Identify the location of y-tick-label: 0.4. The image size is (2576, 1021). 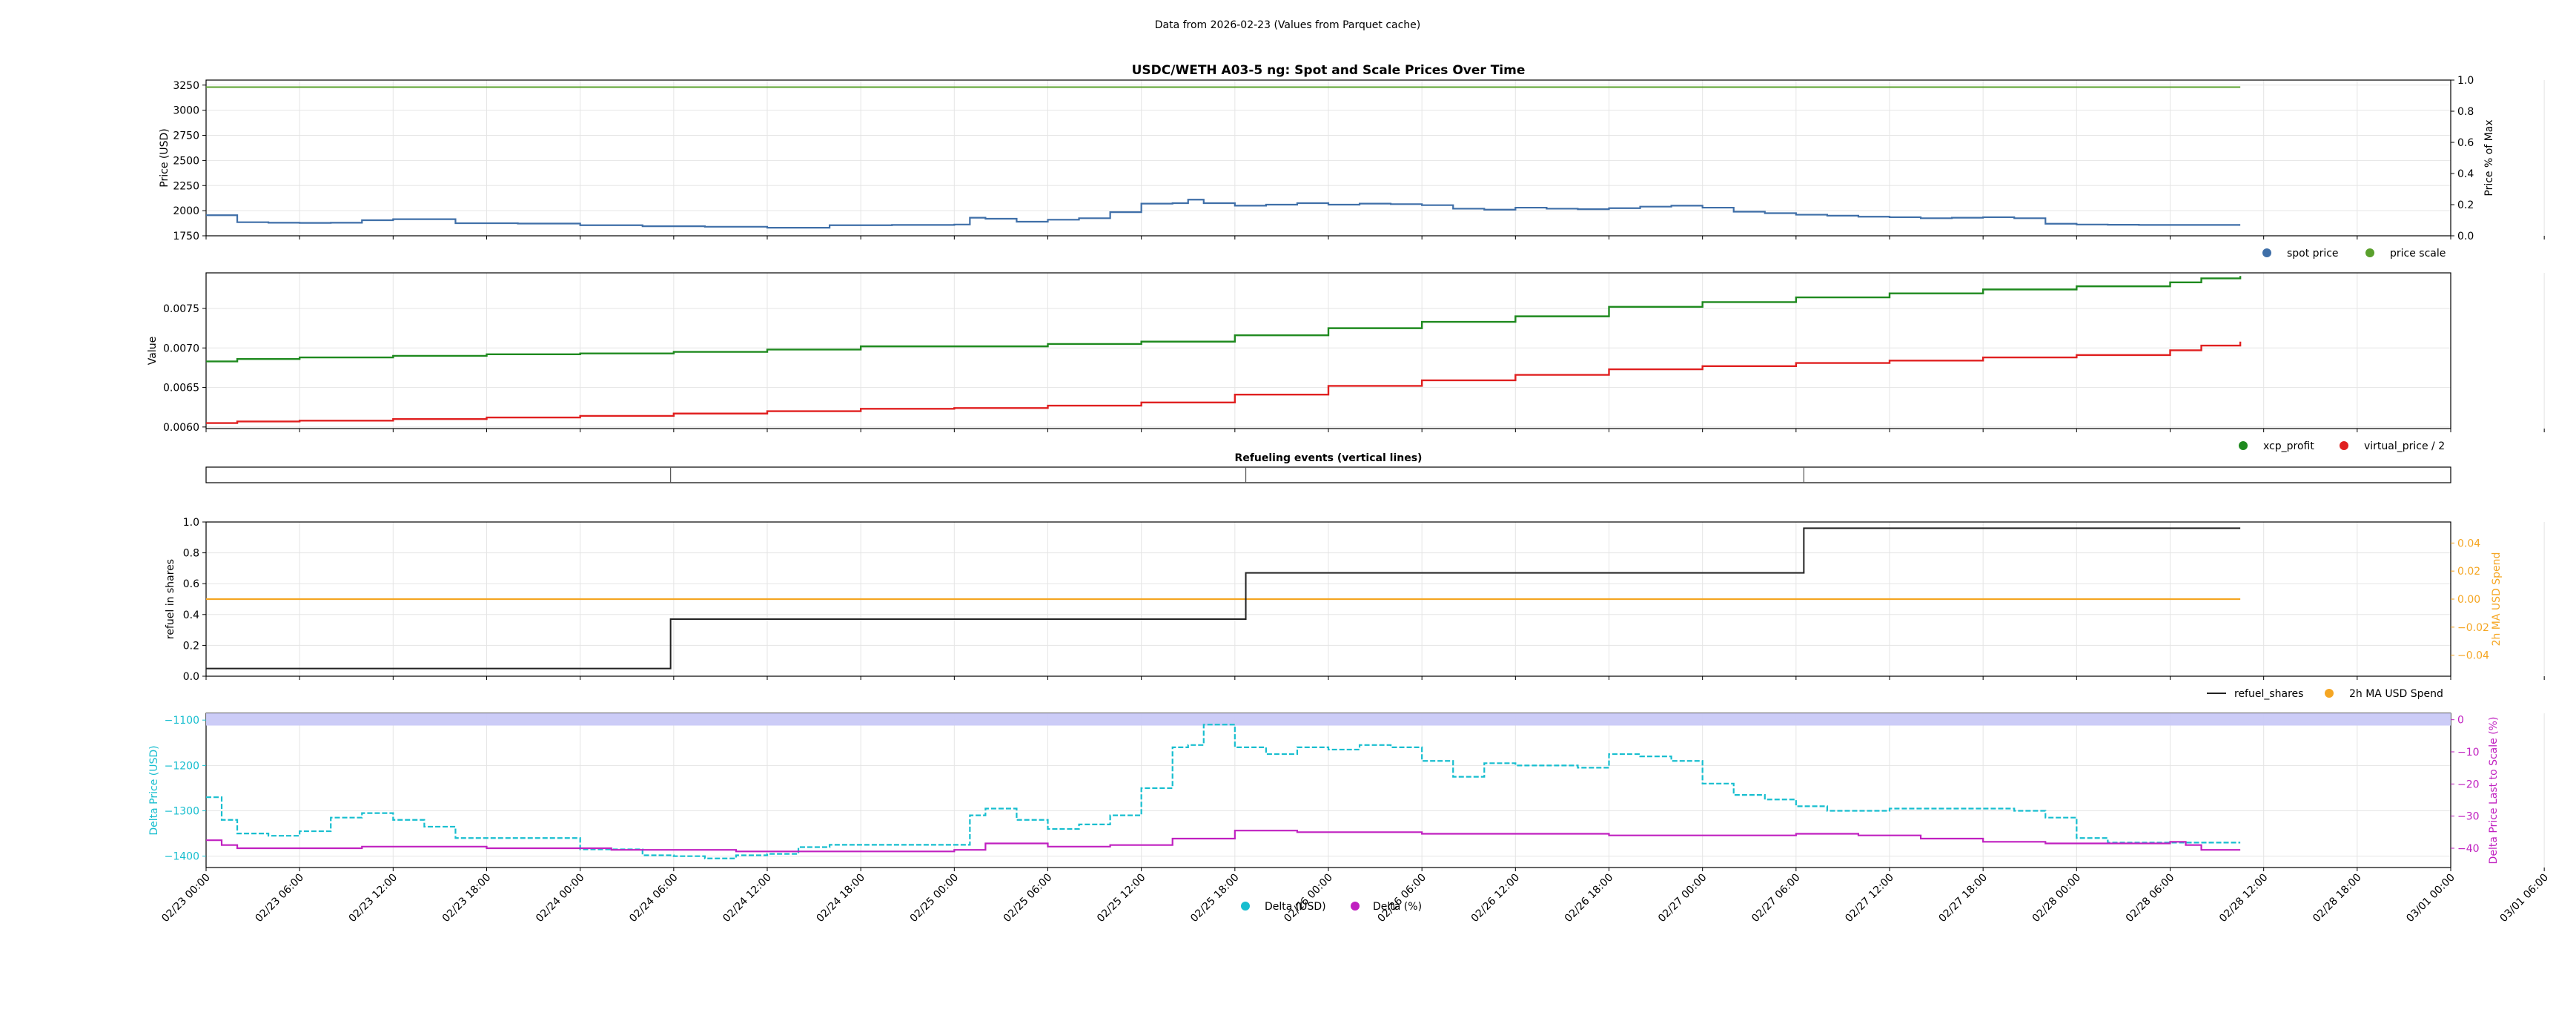
(191, 615).